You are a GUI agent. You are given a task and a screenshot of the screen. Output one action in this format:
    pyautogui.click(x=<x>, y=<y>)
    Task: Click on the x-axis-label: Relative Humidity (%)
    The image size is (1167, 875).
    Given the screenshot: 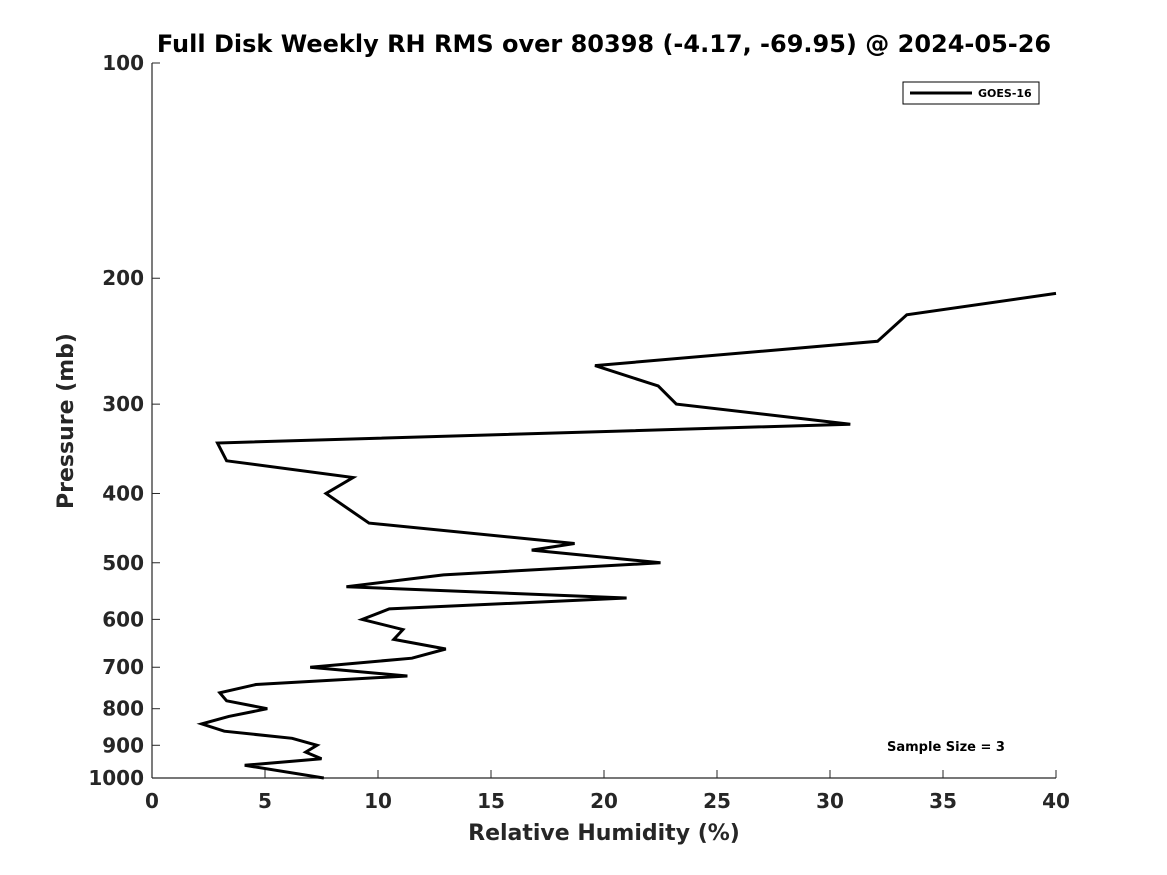 What is the action you would take?
    pyautogui.click(x=604, y=833)
    